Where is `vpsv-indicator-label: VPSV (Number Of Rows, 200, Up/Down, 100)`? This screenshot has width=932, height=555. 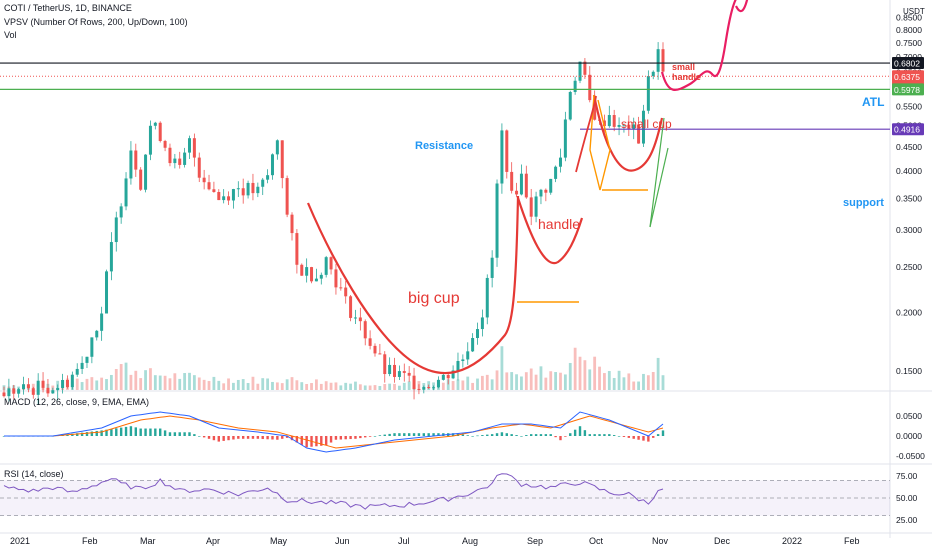 vpsv-indicator-label: VPSV (Number Of Rows, 200, Up/Down, 100) is located at coordinates (96, 22).